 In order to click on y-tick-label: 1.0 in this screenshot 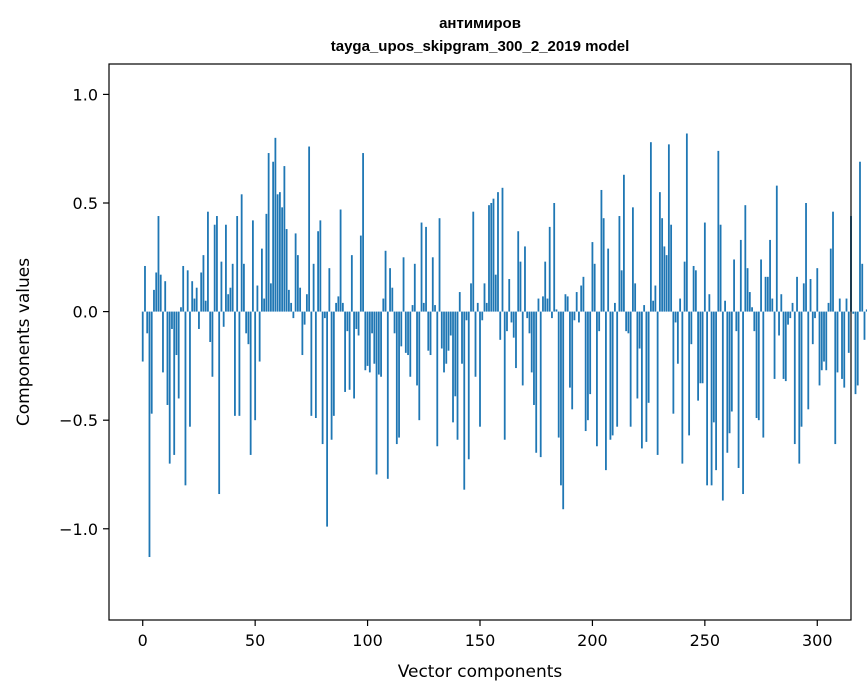, I will do `click(85, 94)`.